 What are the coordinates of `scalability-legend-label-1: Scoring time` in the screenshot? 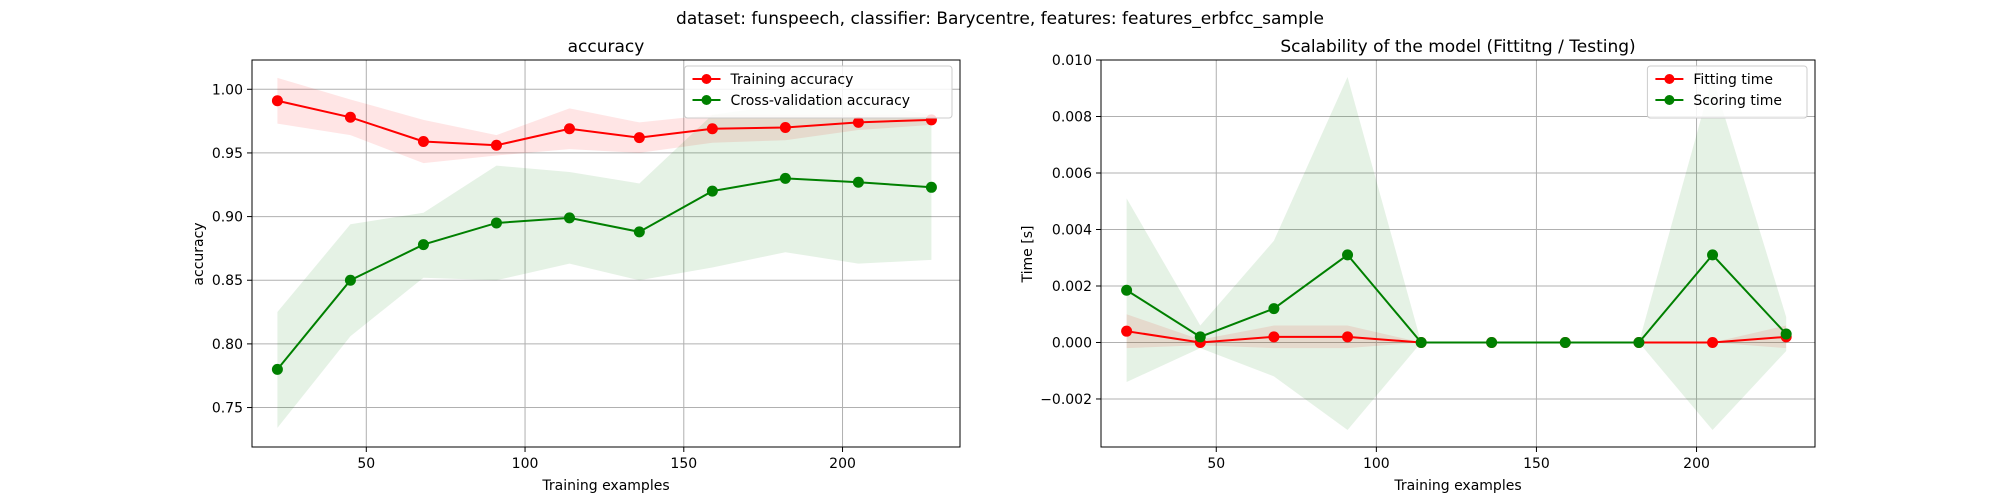 It's located at (1737, 101).